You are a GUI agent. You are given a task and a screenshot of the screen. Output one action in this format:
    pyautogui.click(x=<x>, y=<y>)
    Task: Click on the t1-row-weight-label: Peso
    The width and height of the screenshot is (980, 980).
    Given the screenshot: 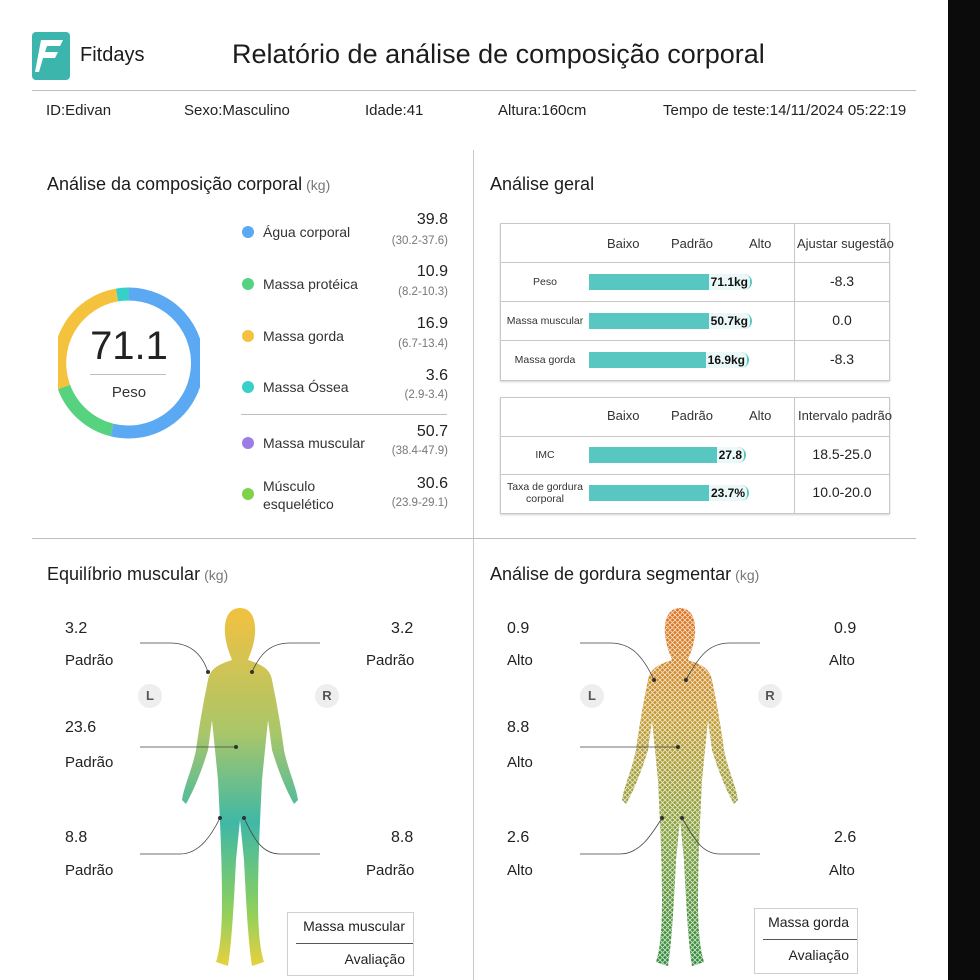 What is the action you would take?
    pyautogui.click(x=545, y=282)
    